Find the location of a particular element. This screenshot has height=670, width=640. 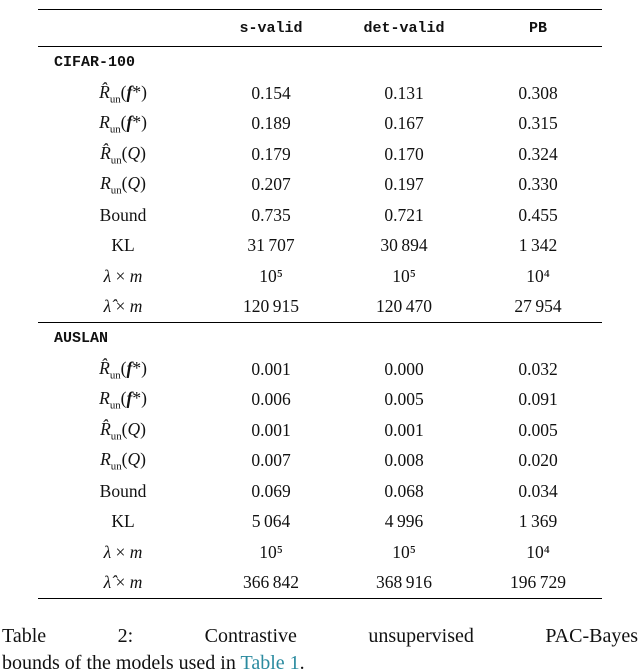

table-row: Run(f*) 0.189 0.167 0.315 is located at coordinates (320, 124).